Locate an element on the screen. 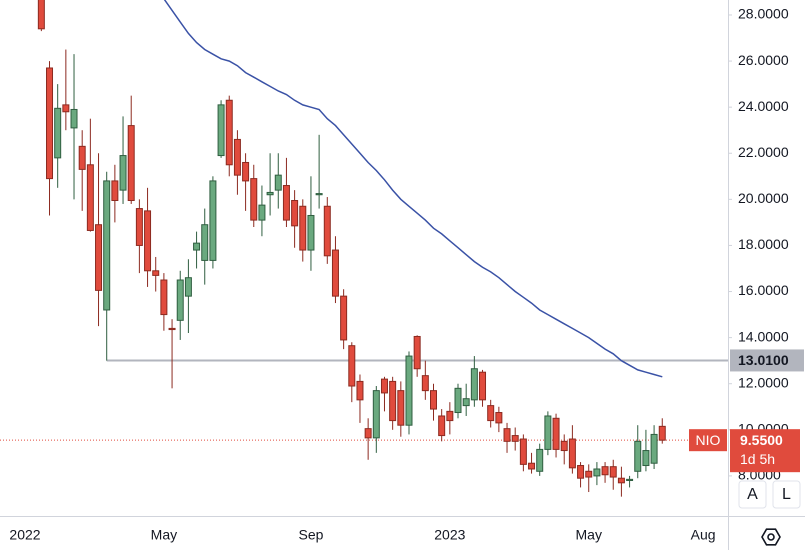  scale-button: A is located at coordinates (752, 494).